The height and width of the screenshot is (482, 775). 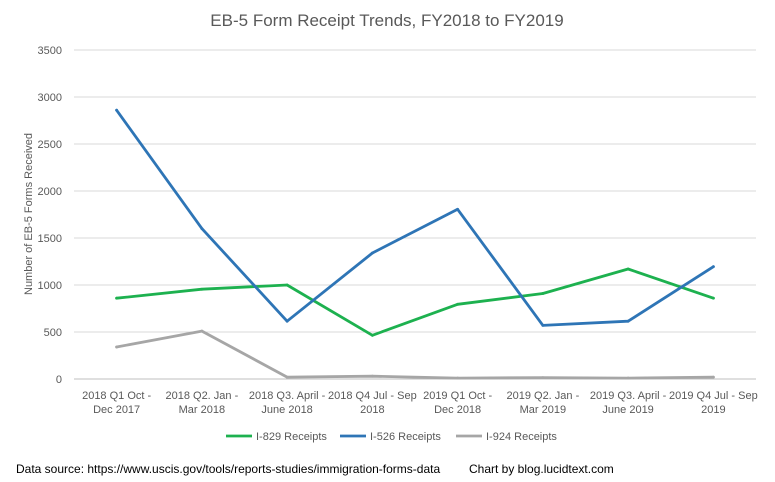 What do you see at coordinates (50, 51) in the screenshot?
I see `y-tick-label: 3500` at bounding box center [50, 51].